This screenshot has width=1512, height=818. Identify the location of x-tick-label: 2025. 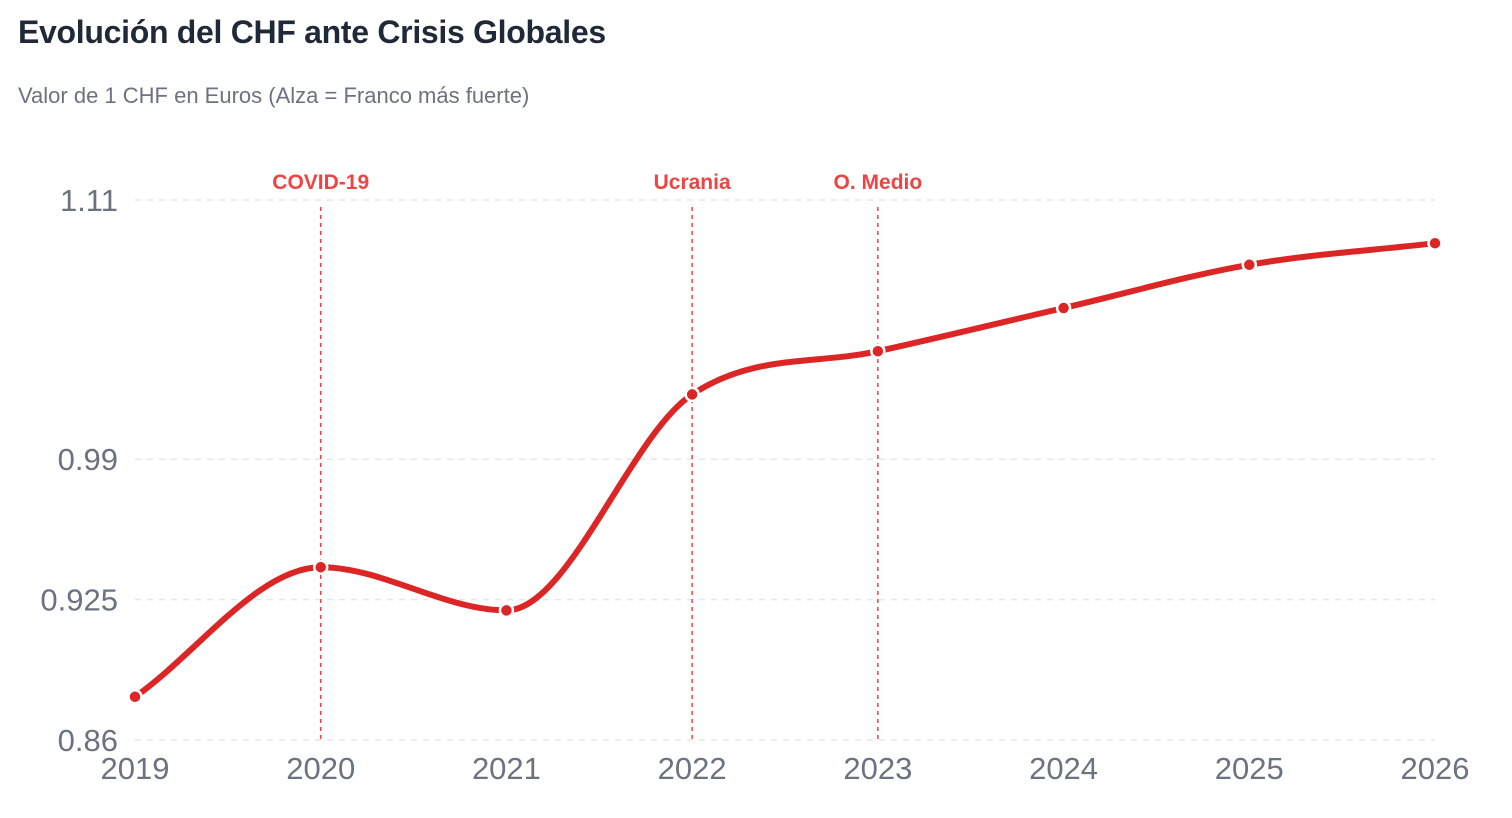
(1249, 768).